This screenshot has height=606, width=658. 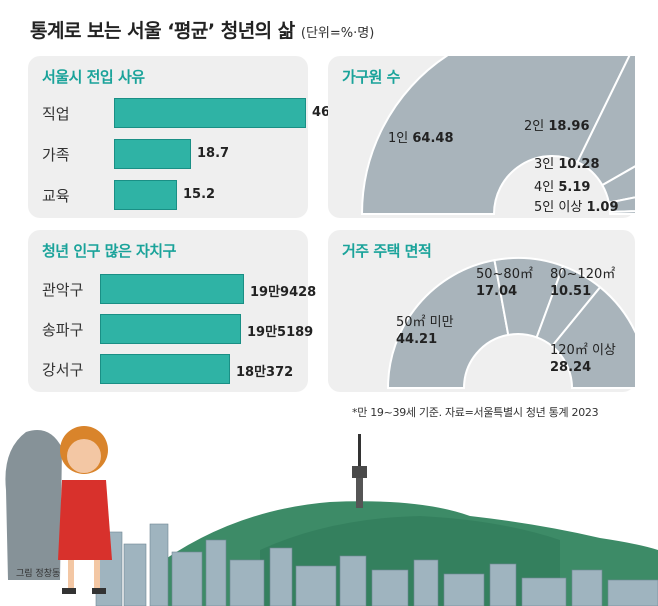 I want to click on label-cat: 4인, so click(x=544, y=187).